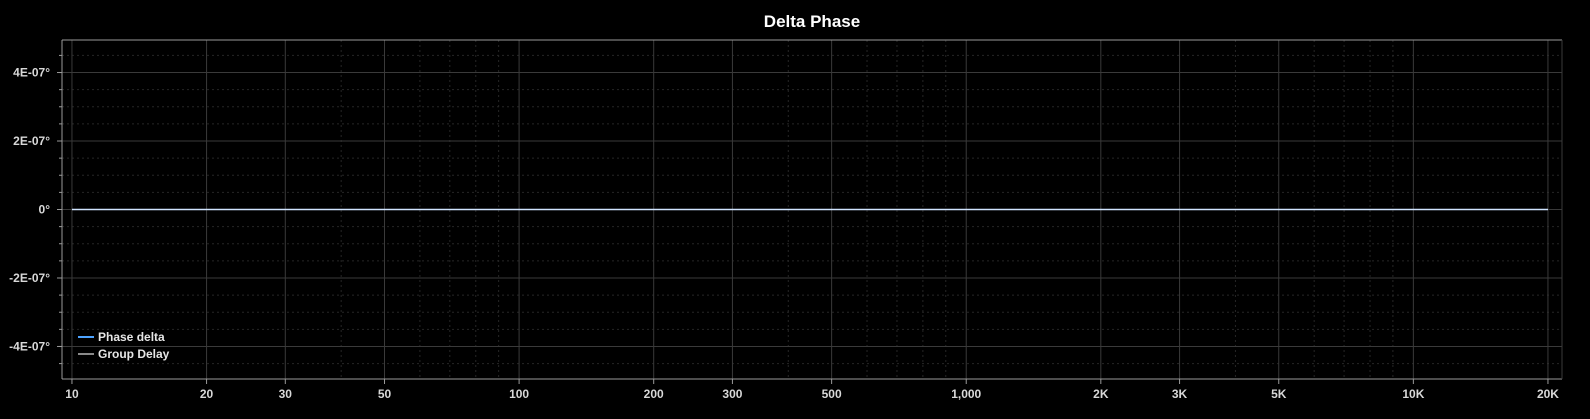  I want to click on x-tick-label: 30, so click(286, 394).